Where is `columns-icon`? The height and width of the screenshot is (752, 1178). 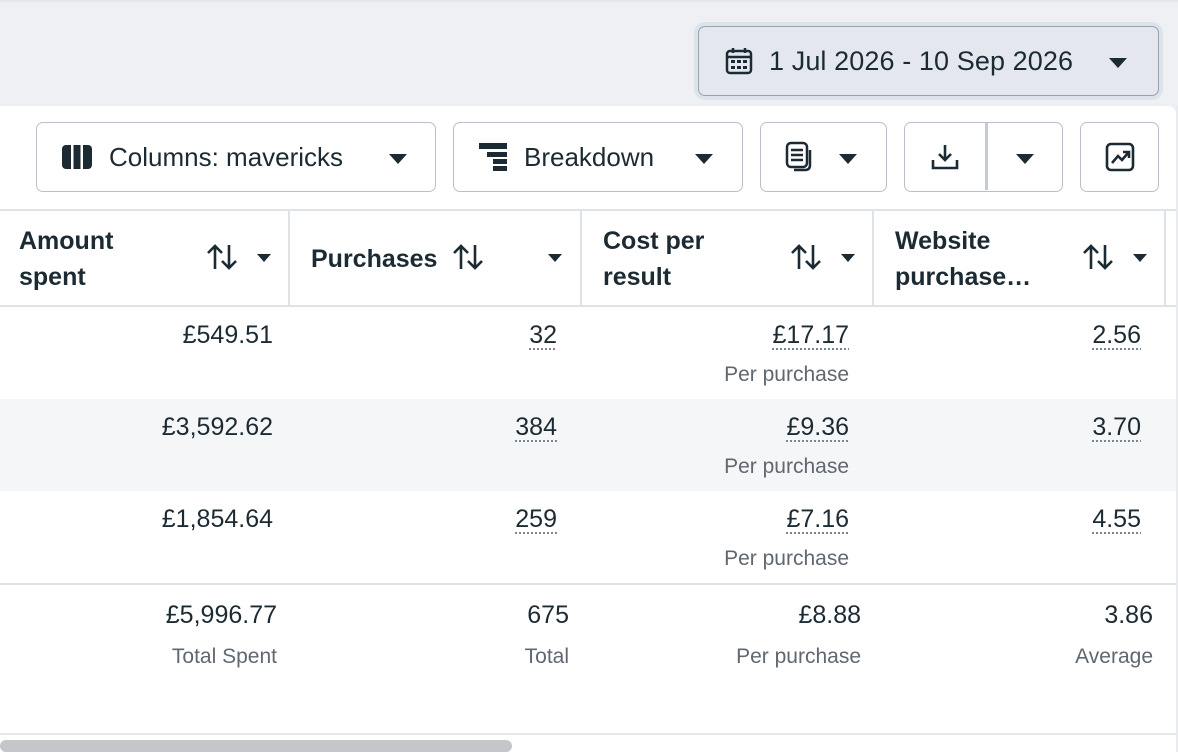 columns-icon is located at coordinates (77, 157).